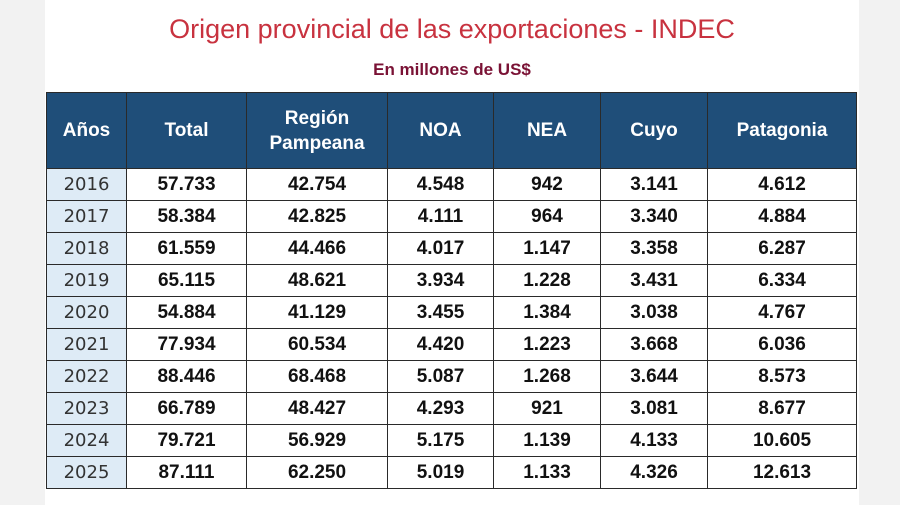 Image resolution: width=900 pixels, height=505 pixels. Describe the element at coordinates (186, 312) in the screenshot. I see `total-cell: 54.884` at that location.